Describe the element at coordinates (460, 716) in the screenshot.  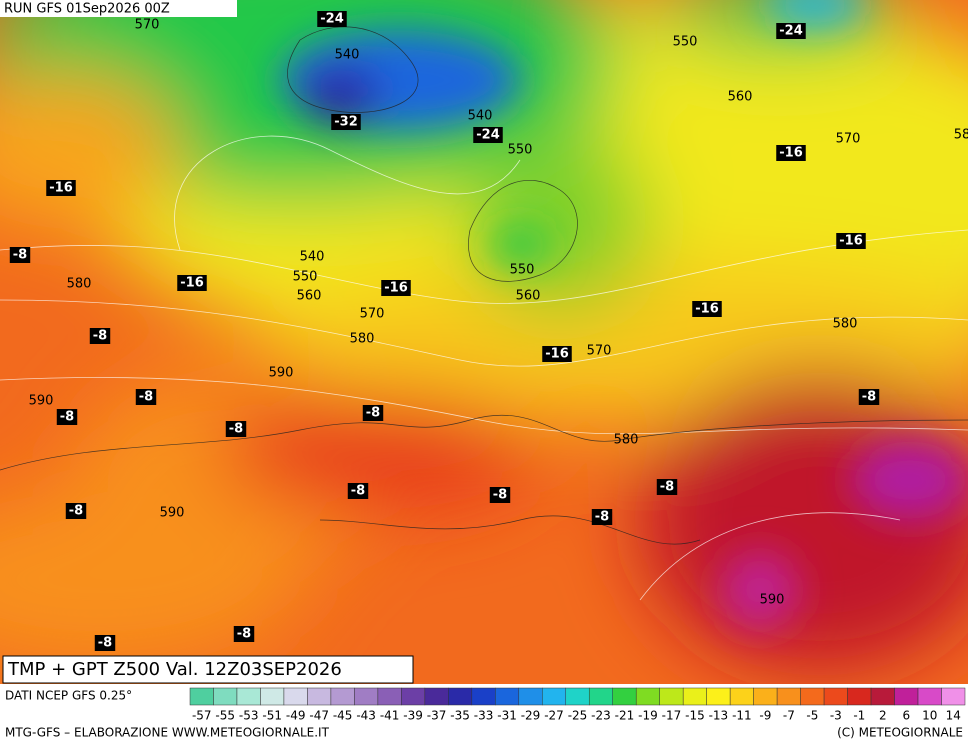
I see `legend-tick-label: -35` at that location.